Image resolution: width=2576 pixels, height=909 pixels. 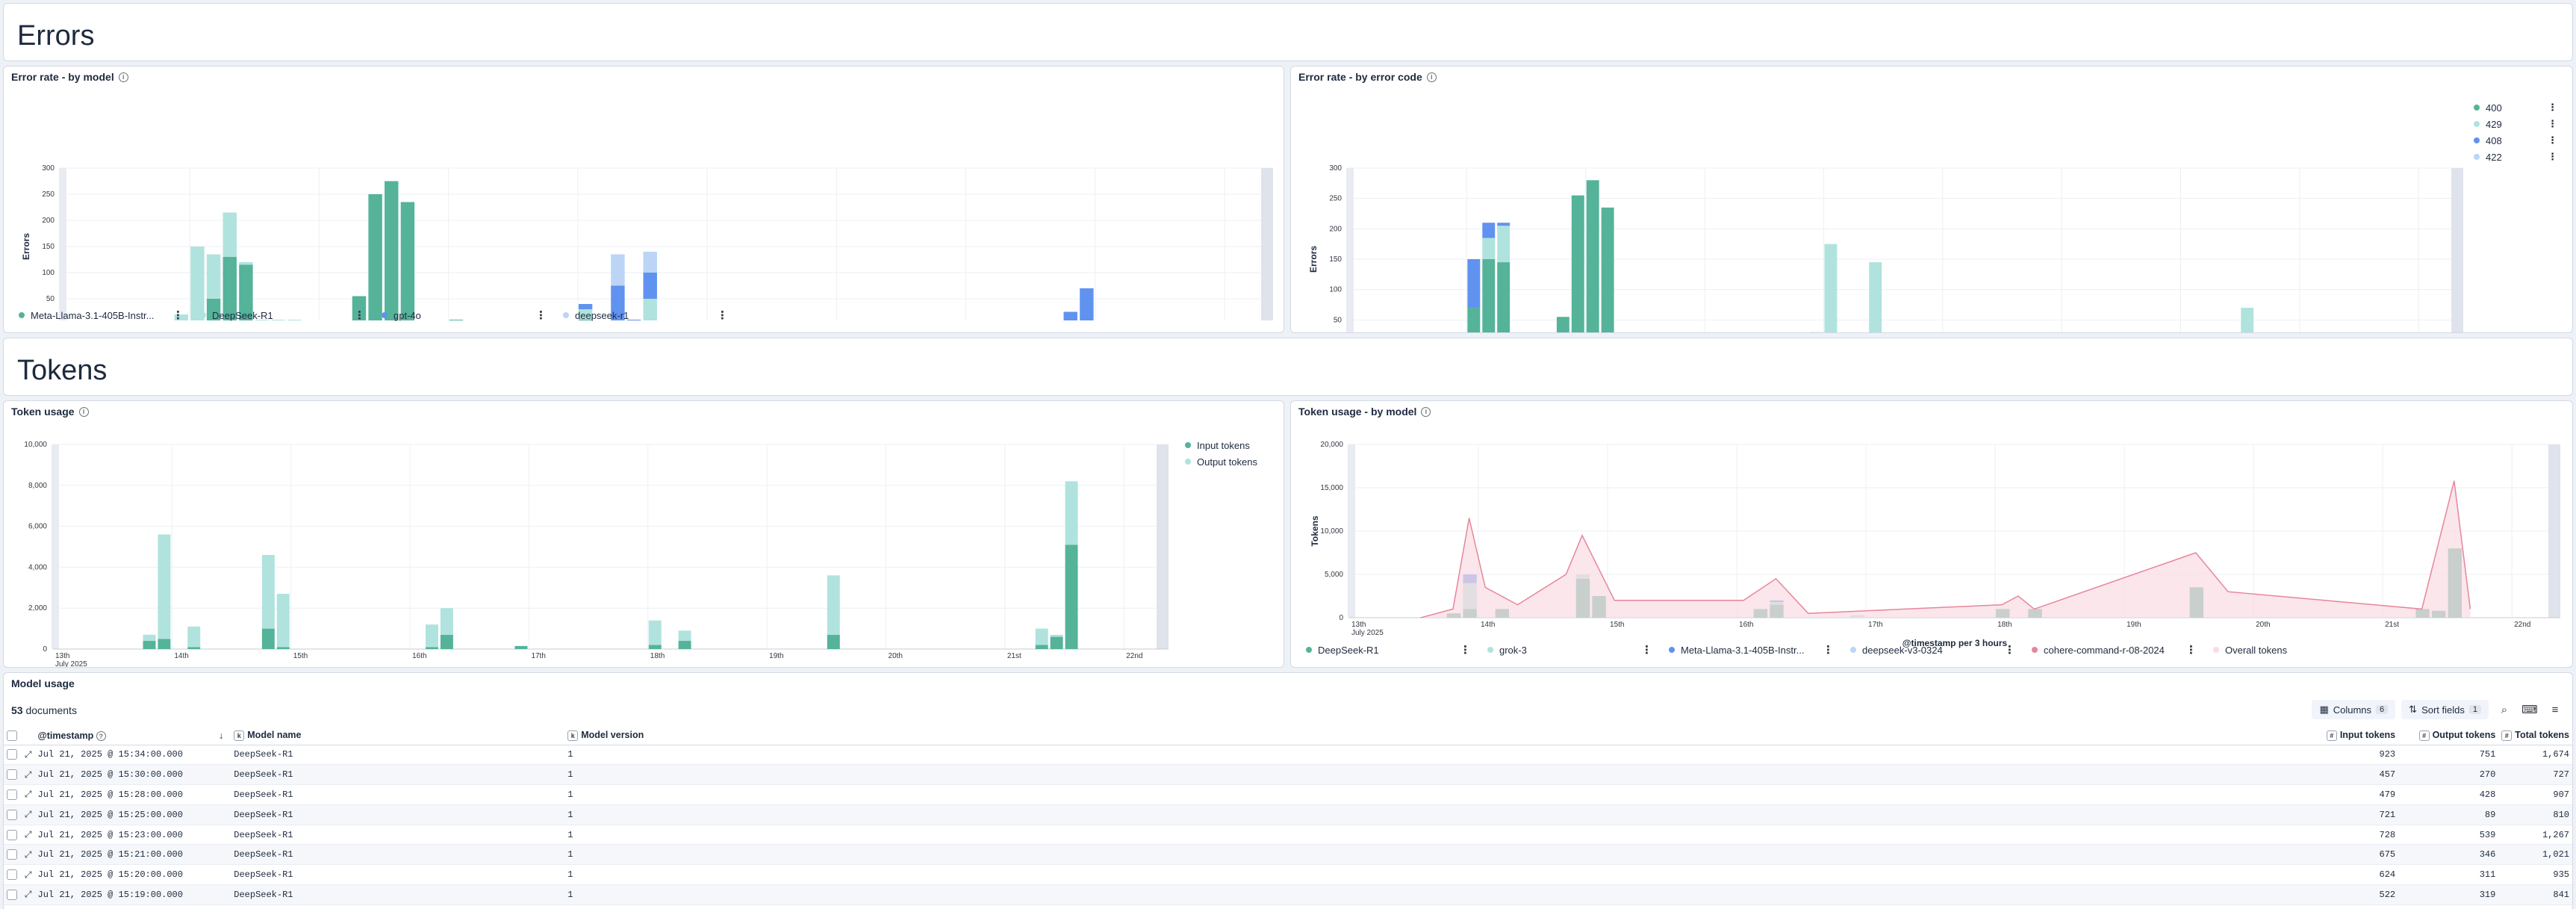 I want to click on x-tick-label: 15th, so click(x=1617, y=625).